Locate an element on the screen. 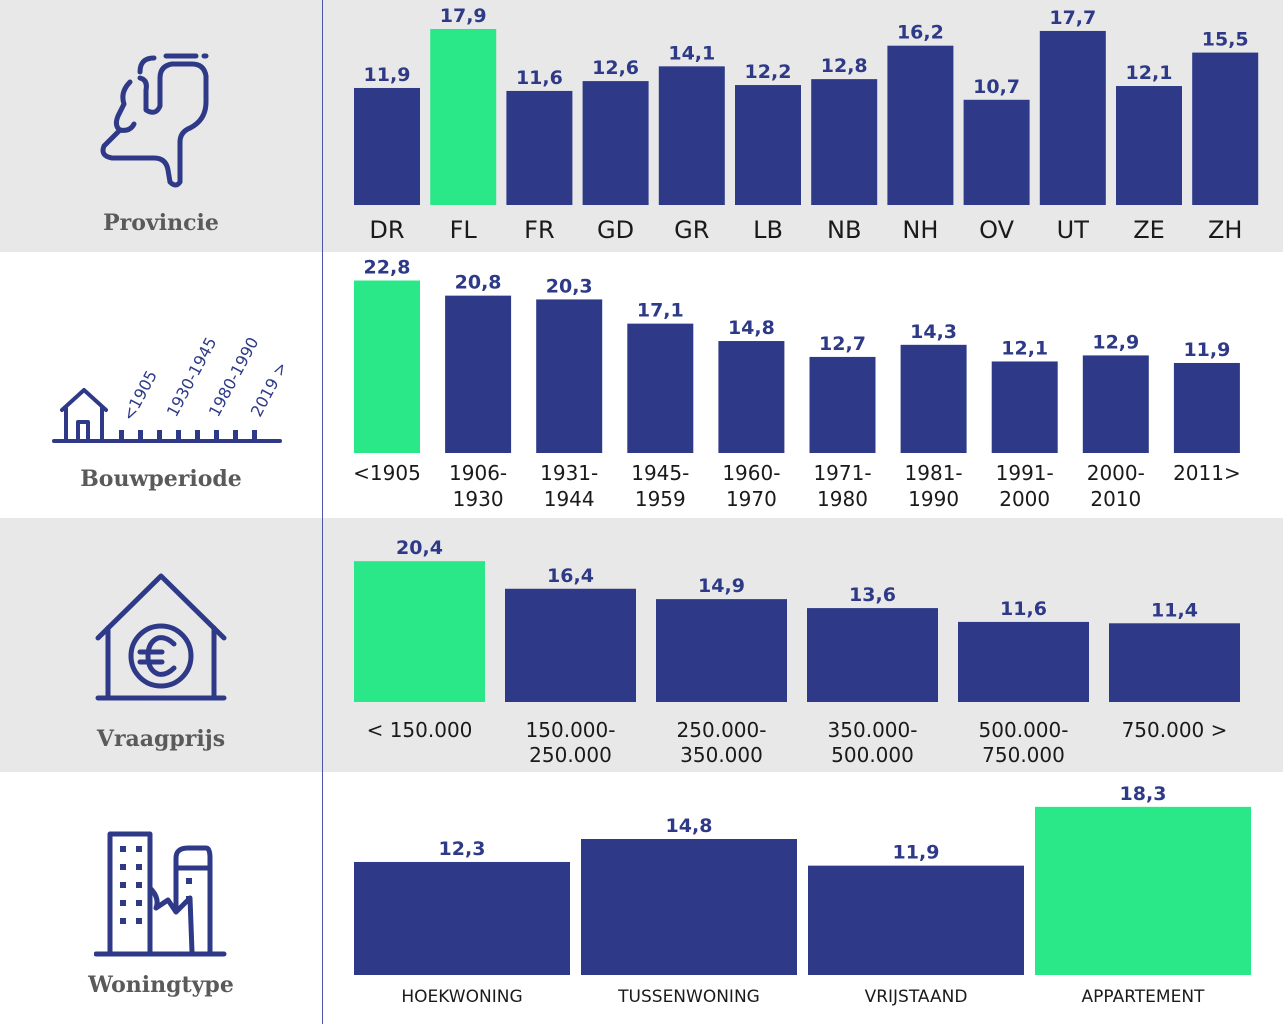 The width and height of the screenshot is (1283, 1028). provincie-category-label-5: LB is located at coordinates (768, 230).